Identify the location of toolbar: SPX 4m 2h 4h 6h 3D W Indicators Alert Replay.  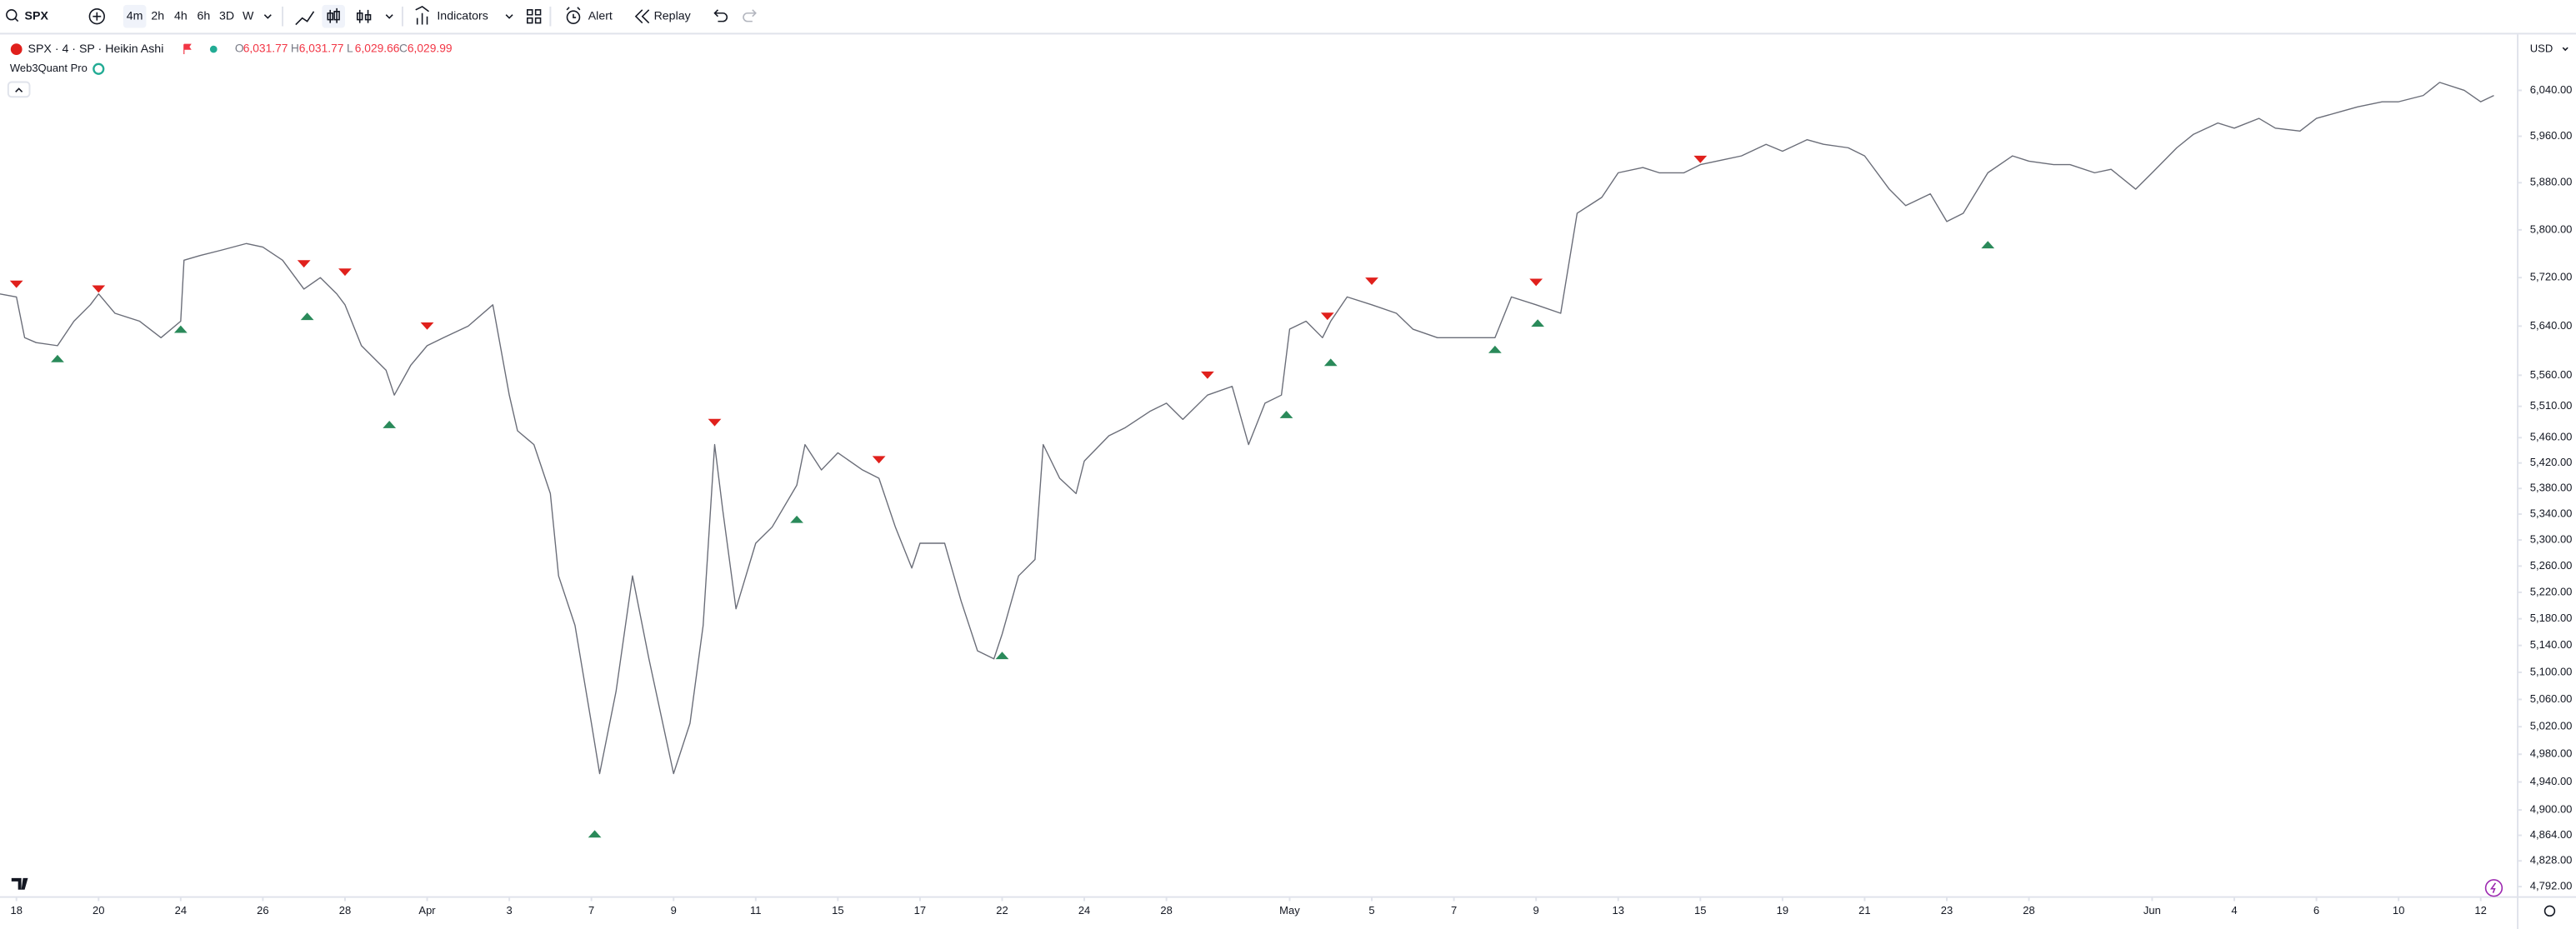
(1288, 19).